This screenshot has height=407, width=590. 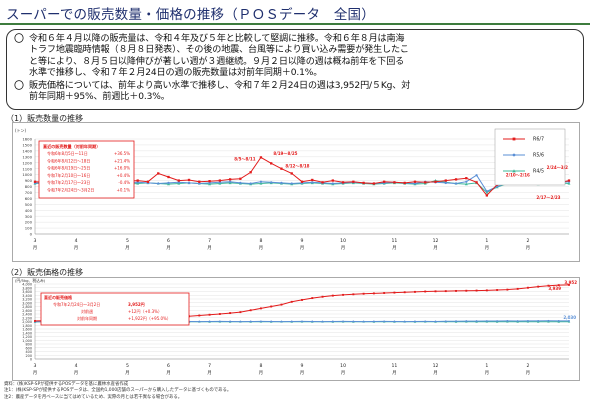 What do you see at coordinates (71, 146) in the screenshot?
I see `info-box-header: 直近の販売数量（対前年同期）` at bounding box center [71, 146].